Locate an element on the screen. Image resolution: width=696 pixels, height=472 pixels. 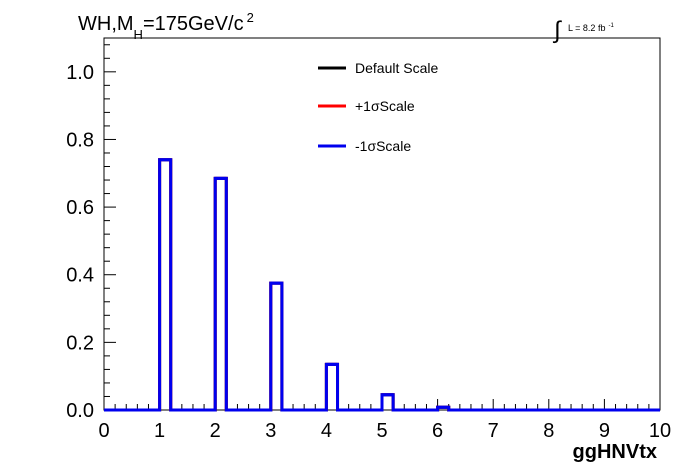
title-subscript: H is located at coordinates (138, 34).